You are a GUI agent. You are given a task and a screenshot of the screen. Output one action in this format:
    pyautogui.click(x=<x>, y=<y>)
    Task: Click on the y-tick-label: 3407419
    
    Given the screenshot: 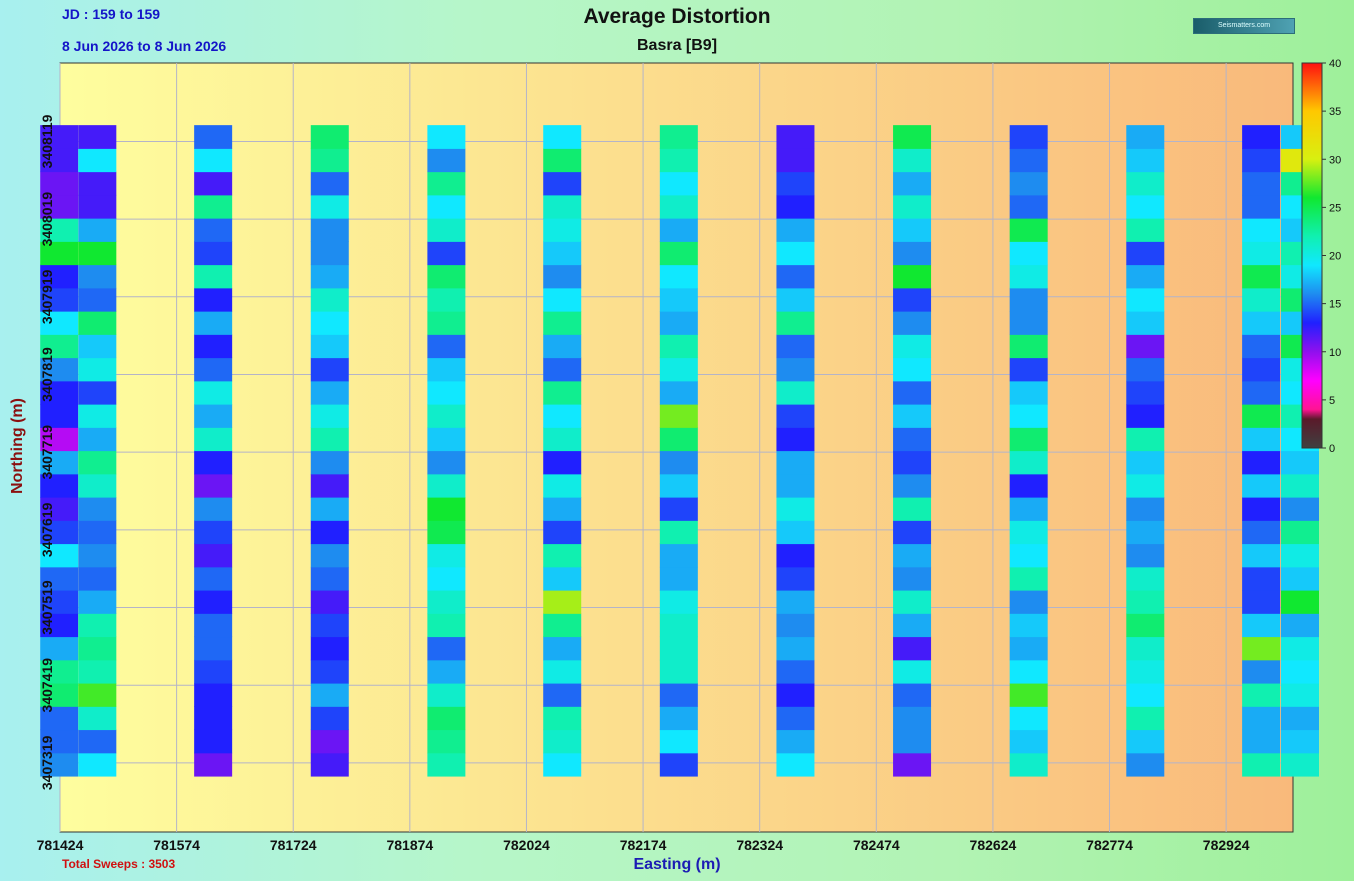 What is the action you would take?
    pyautogui.click(x=47, y=685)
    